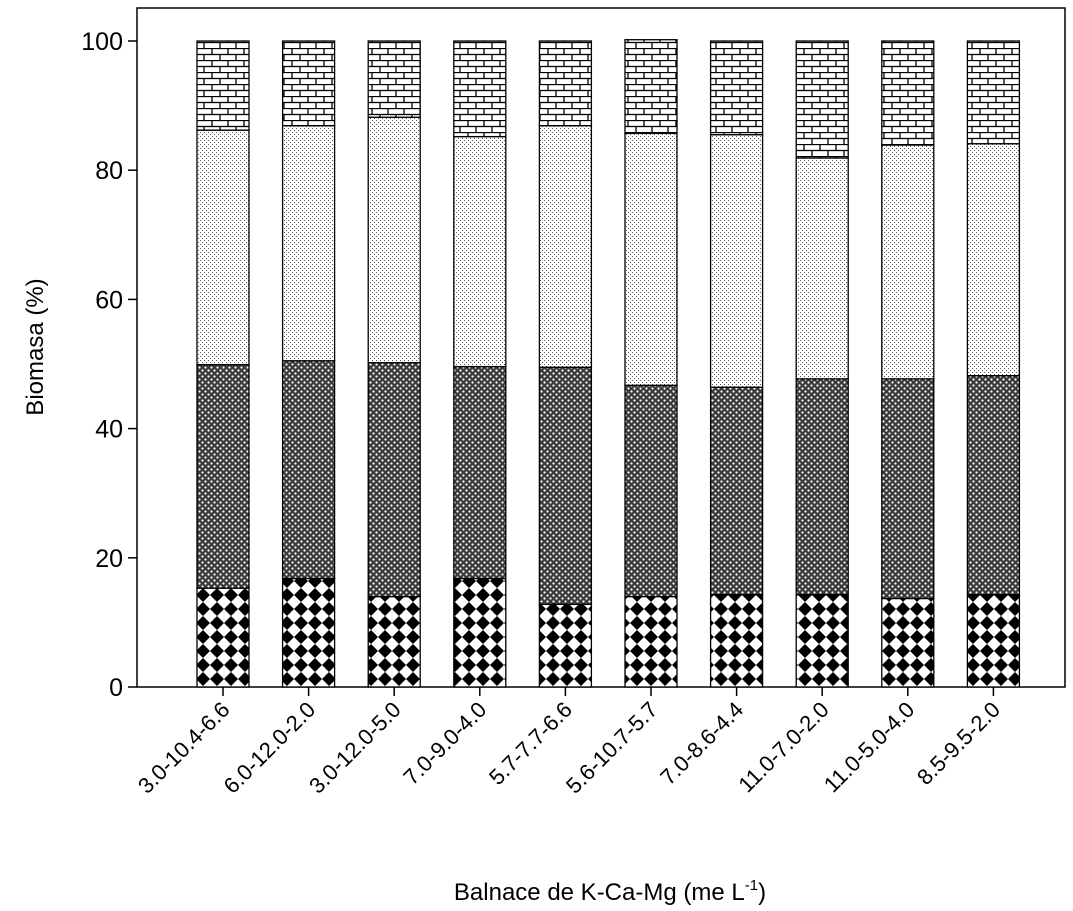 The height and width of the screenshot is (911, 1073). What do you see at coordinates (444, 743) in the screenshot?
I see `x-category-label: 7.0-9.0-4.0` at bounding box center [444, 743].